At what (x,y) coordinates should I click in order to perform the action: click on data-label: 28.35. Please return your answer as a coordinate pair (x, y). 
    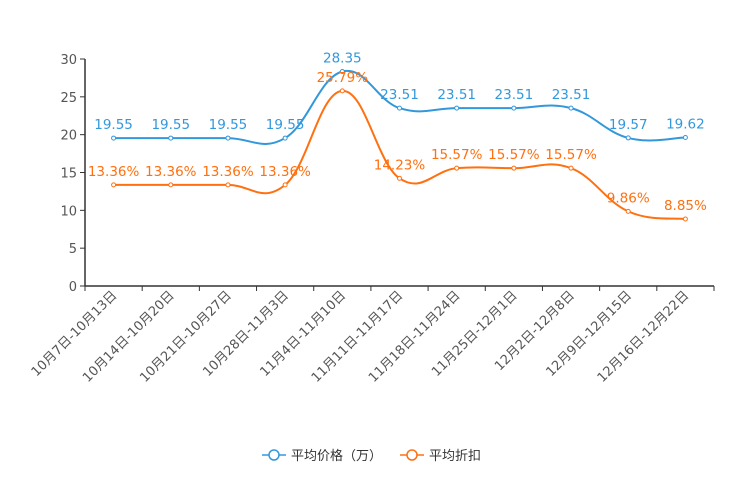
    Looking at the image, I should click on (342, 58).